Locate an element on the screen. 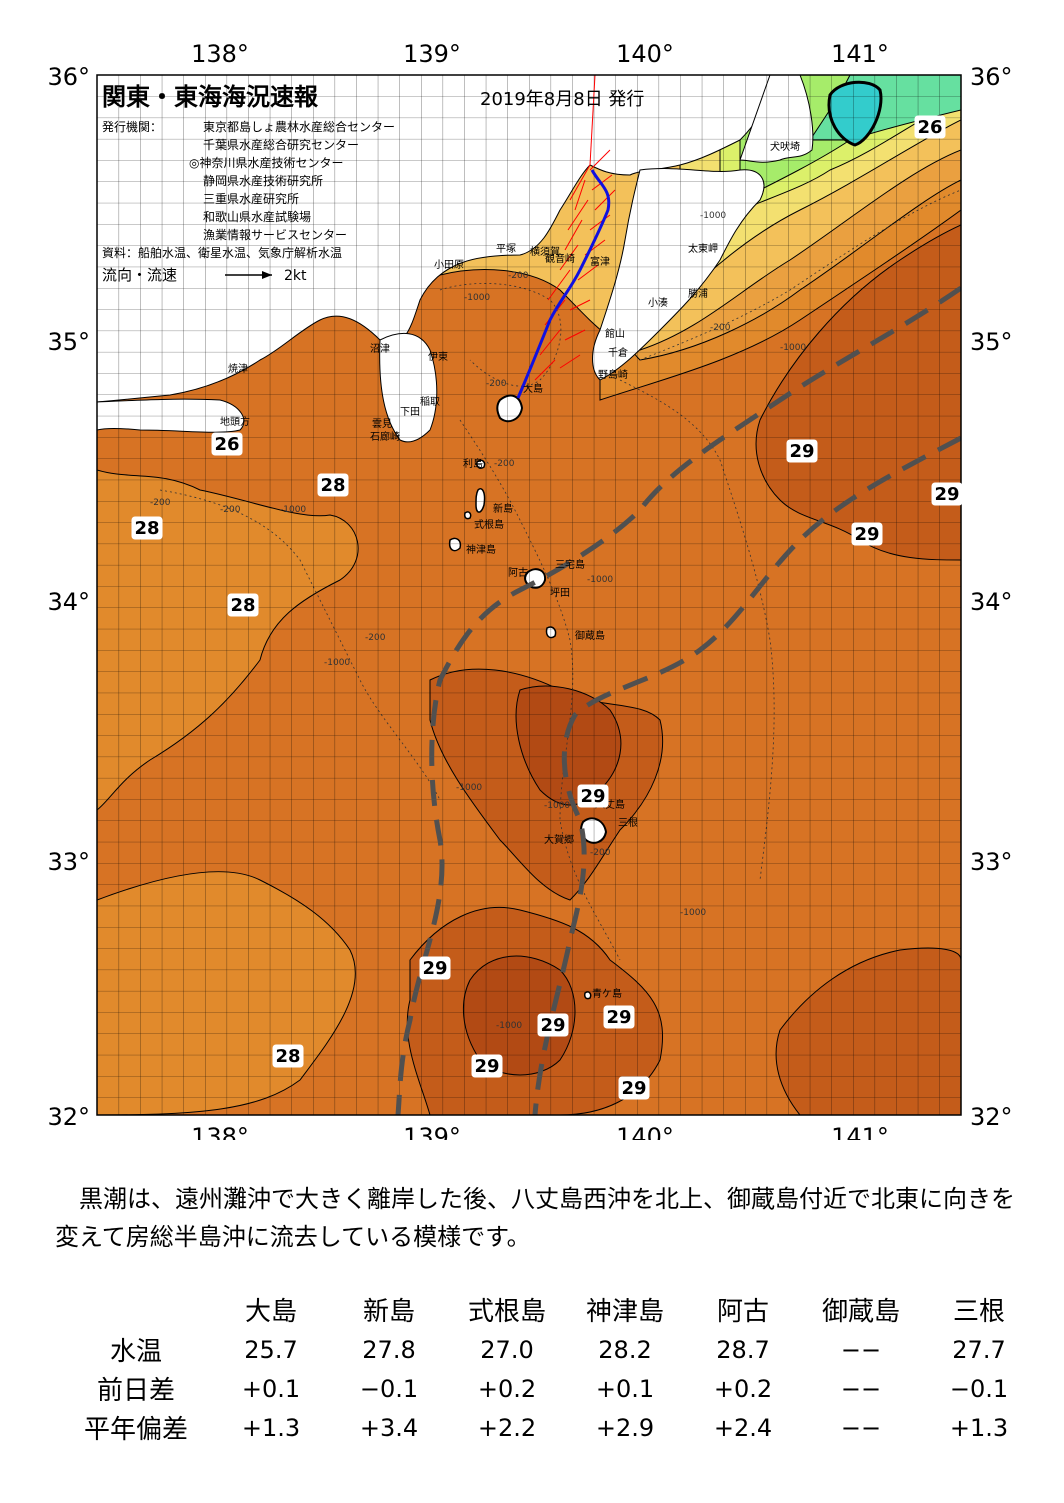 The height and width of the screenshot is (1503, 1064). place-futtsu: 富津 is located at coordinates (600, 261).